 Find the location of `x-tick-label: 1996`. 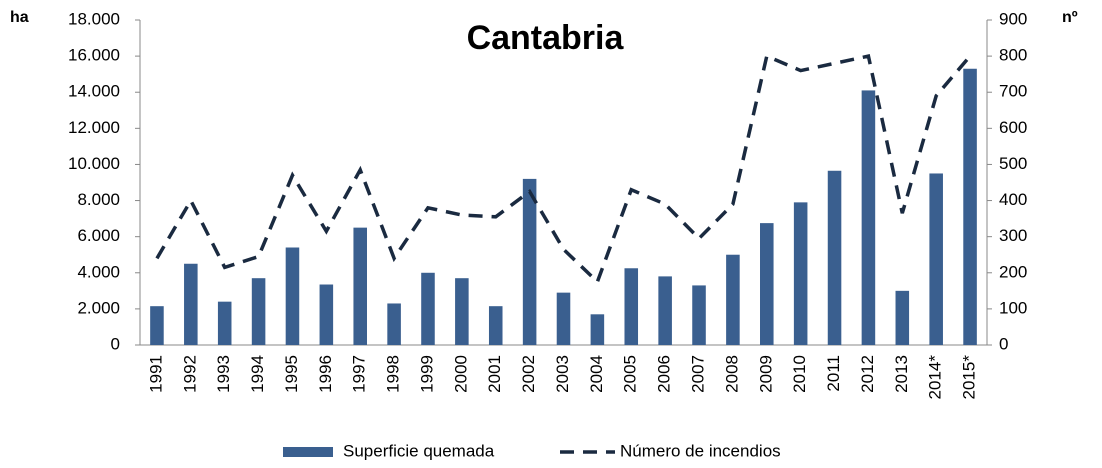

x-tick-label: 1996 is located at coordinates (325, 374).